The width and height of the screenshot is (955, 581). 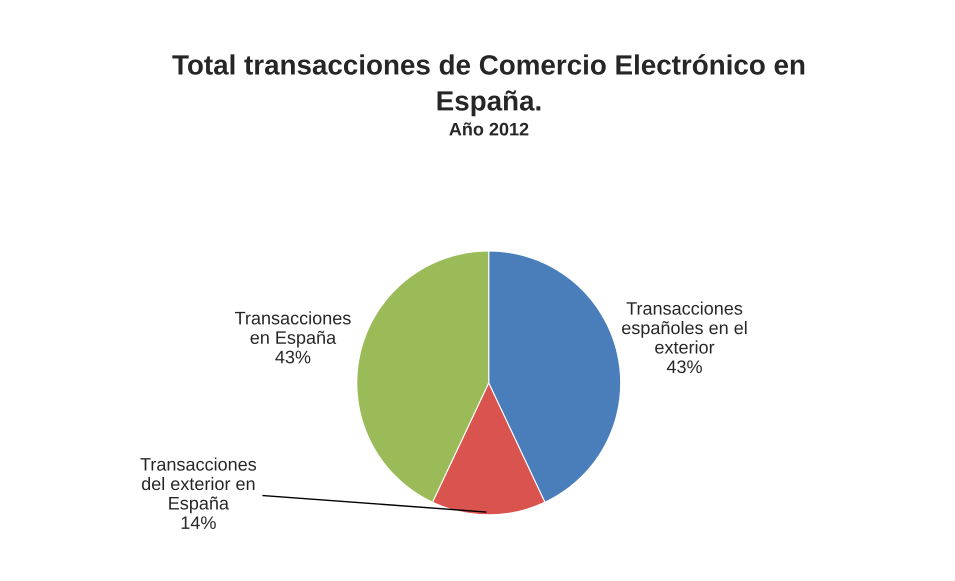 What do you see at coordinates (199, 523) in the screenshot?
I see `data-label: 14%` at bounding box center [199, 523].